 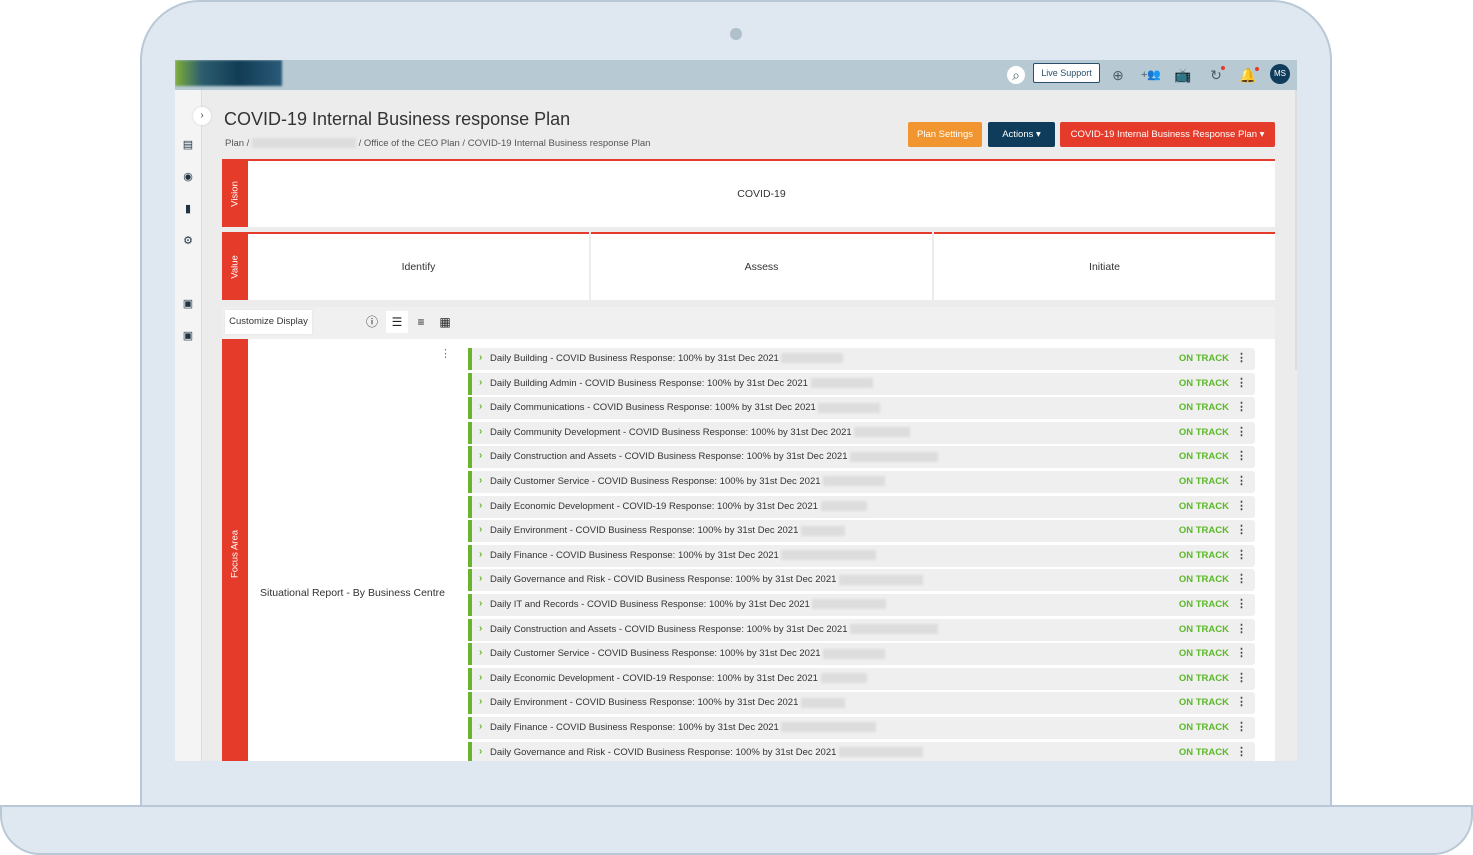 I want to click on search-icon: ⌕, so click(x=1016, y=75).